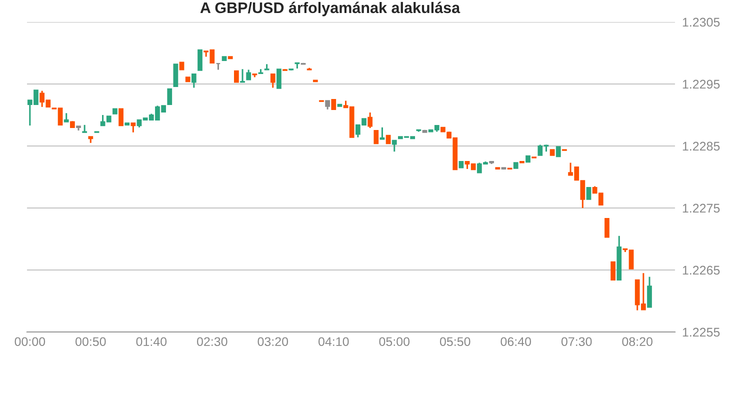 The width and height of the screenshot is (730, 410). Describe the element at coordinates (330, 9) in the screenshot. I see `chart-title: A GBP/USD árfolyamának alakulása` at that location.